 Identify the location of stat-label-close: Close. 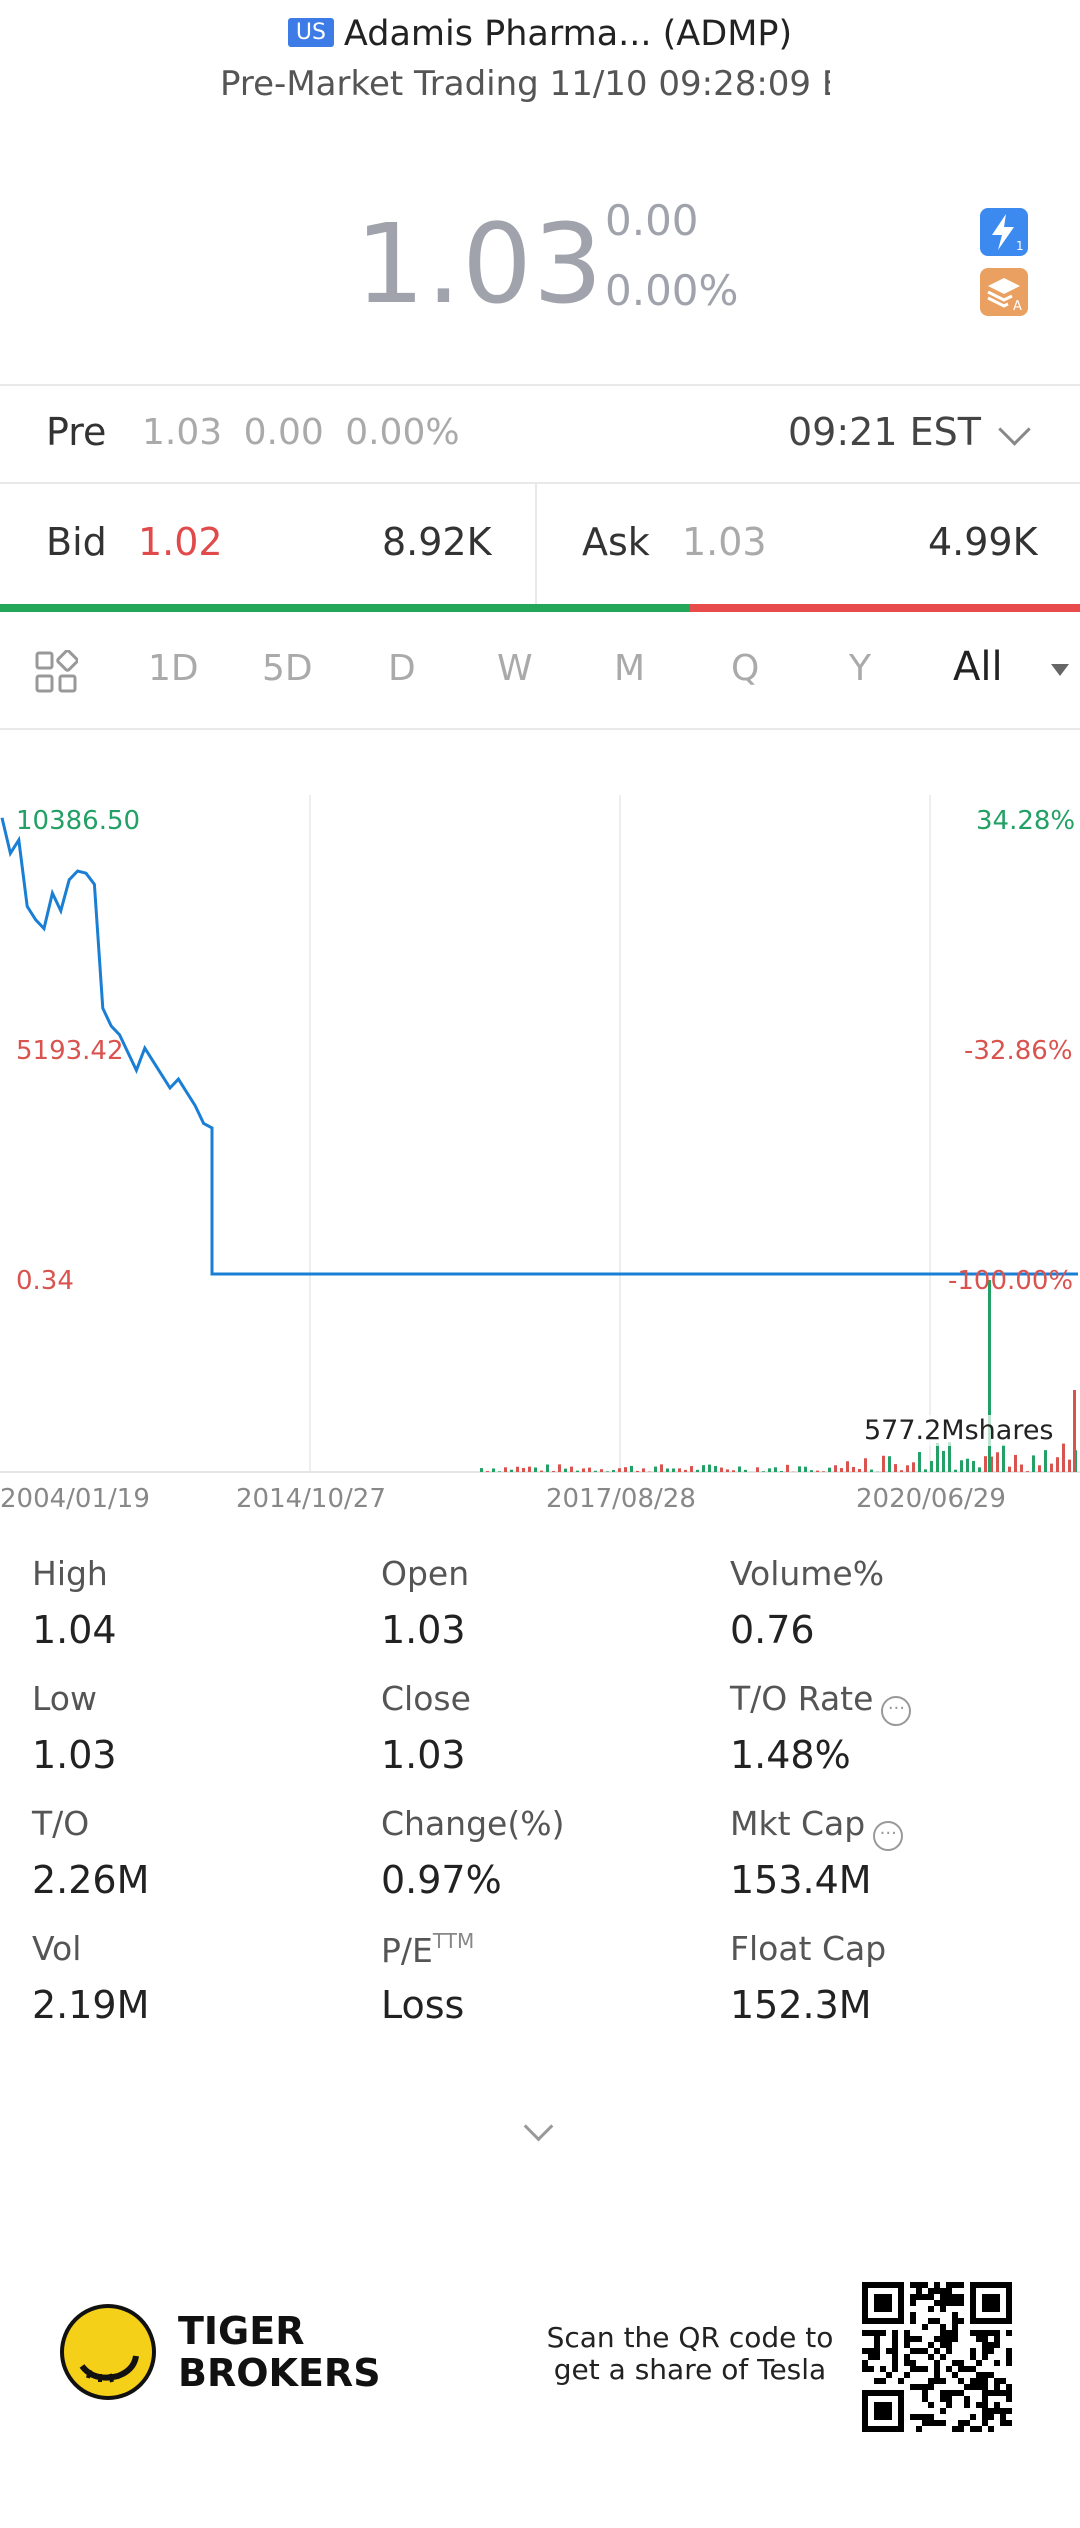
(426, 1698).